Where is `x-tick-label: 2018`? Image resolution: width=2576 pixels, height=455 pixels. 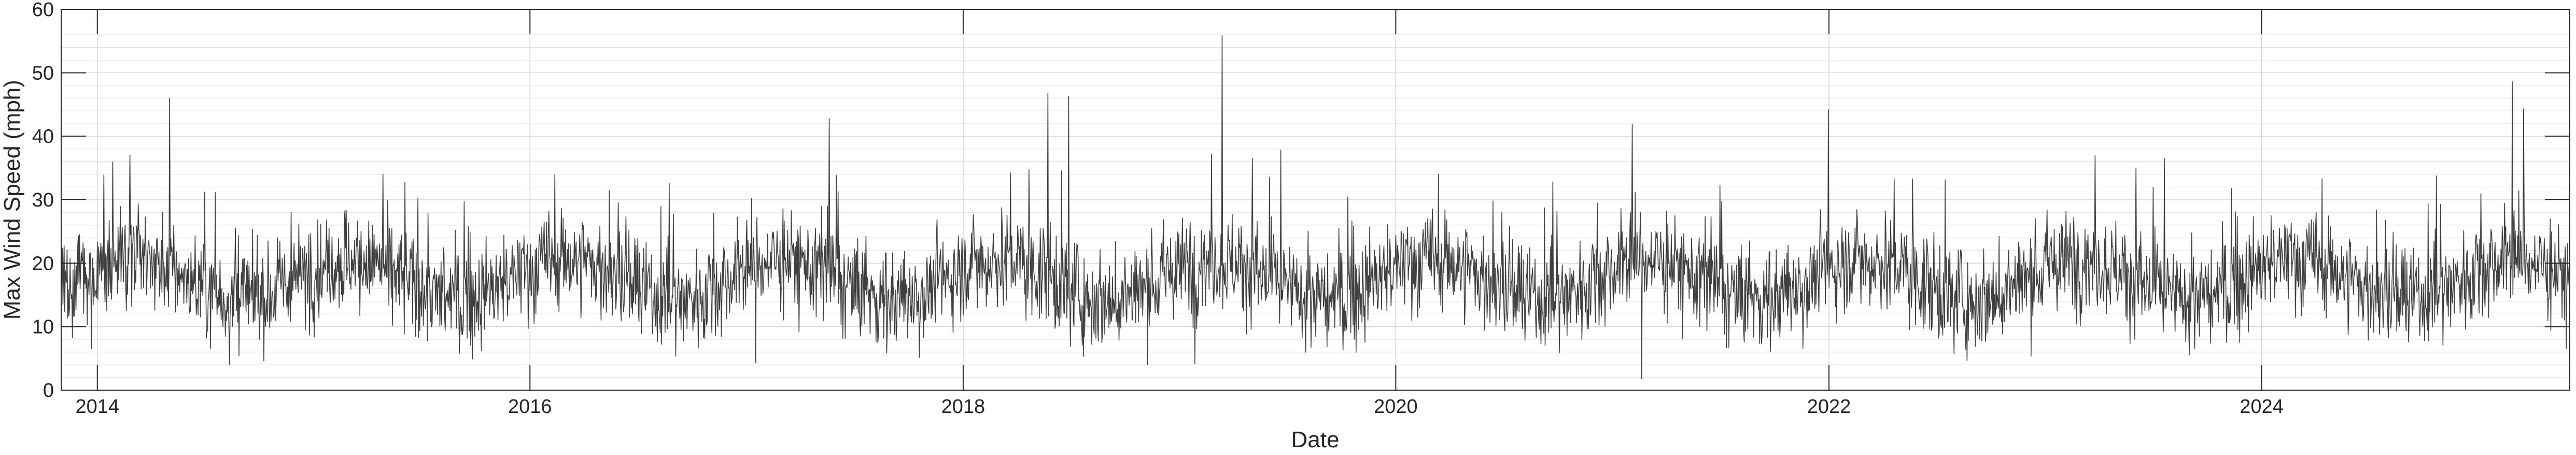
x-tick-label: 2018 is located at coordinates (963, 407).